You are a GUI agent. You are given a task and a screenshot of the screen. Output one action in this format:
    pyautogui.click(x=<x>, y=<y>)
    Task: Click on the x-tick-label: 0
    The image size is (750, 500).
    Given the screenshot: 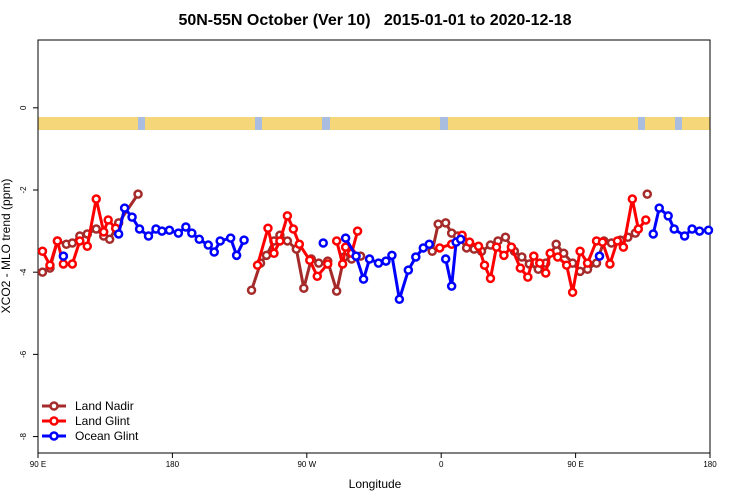 What is the action you would take?
    pyautogui.click(x=441, y=464)
    